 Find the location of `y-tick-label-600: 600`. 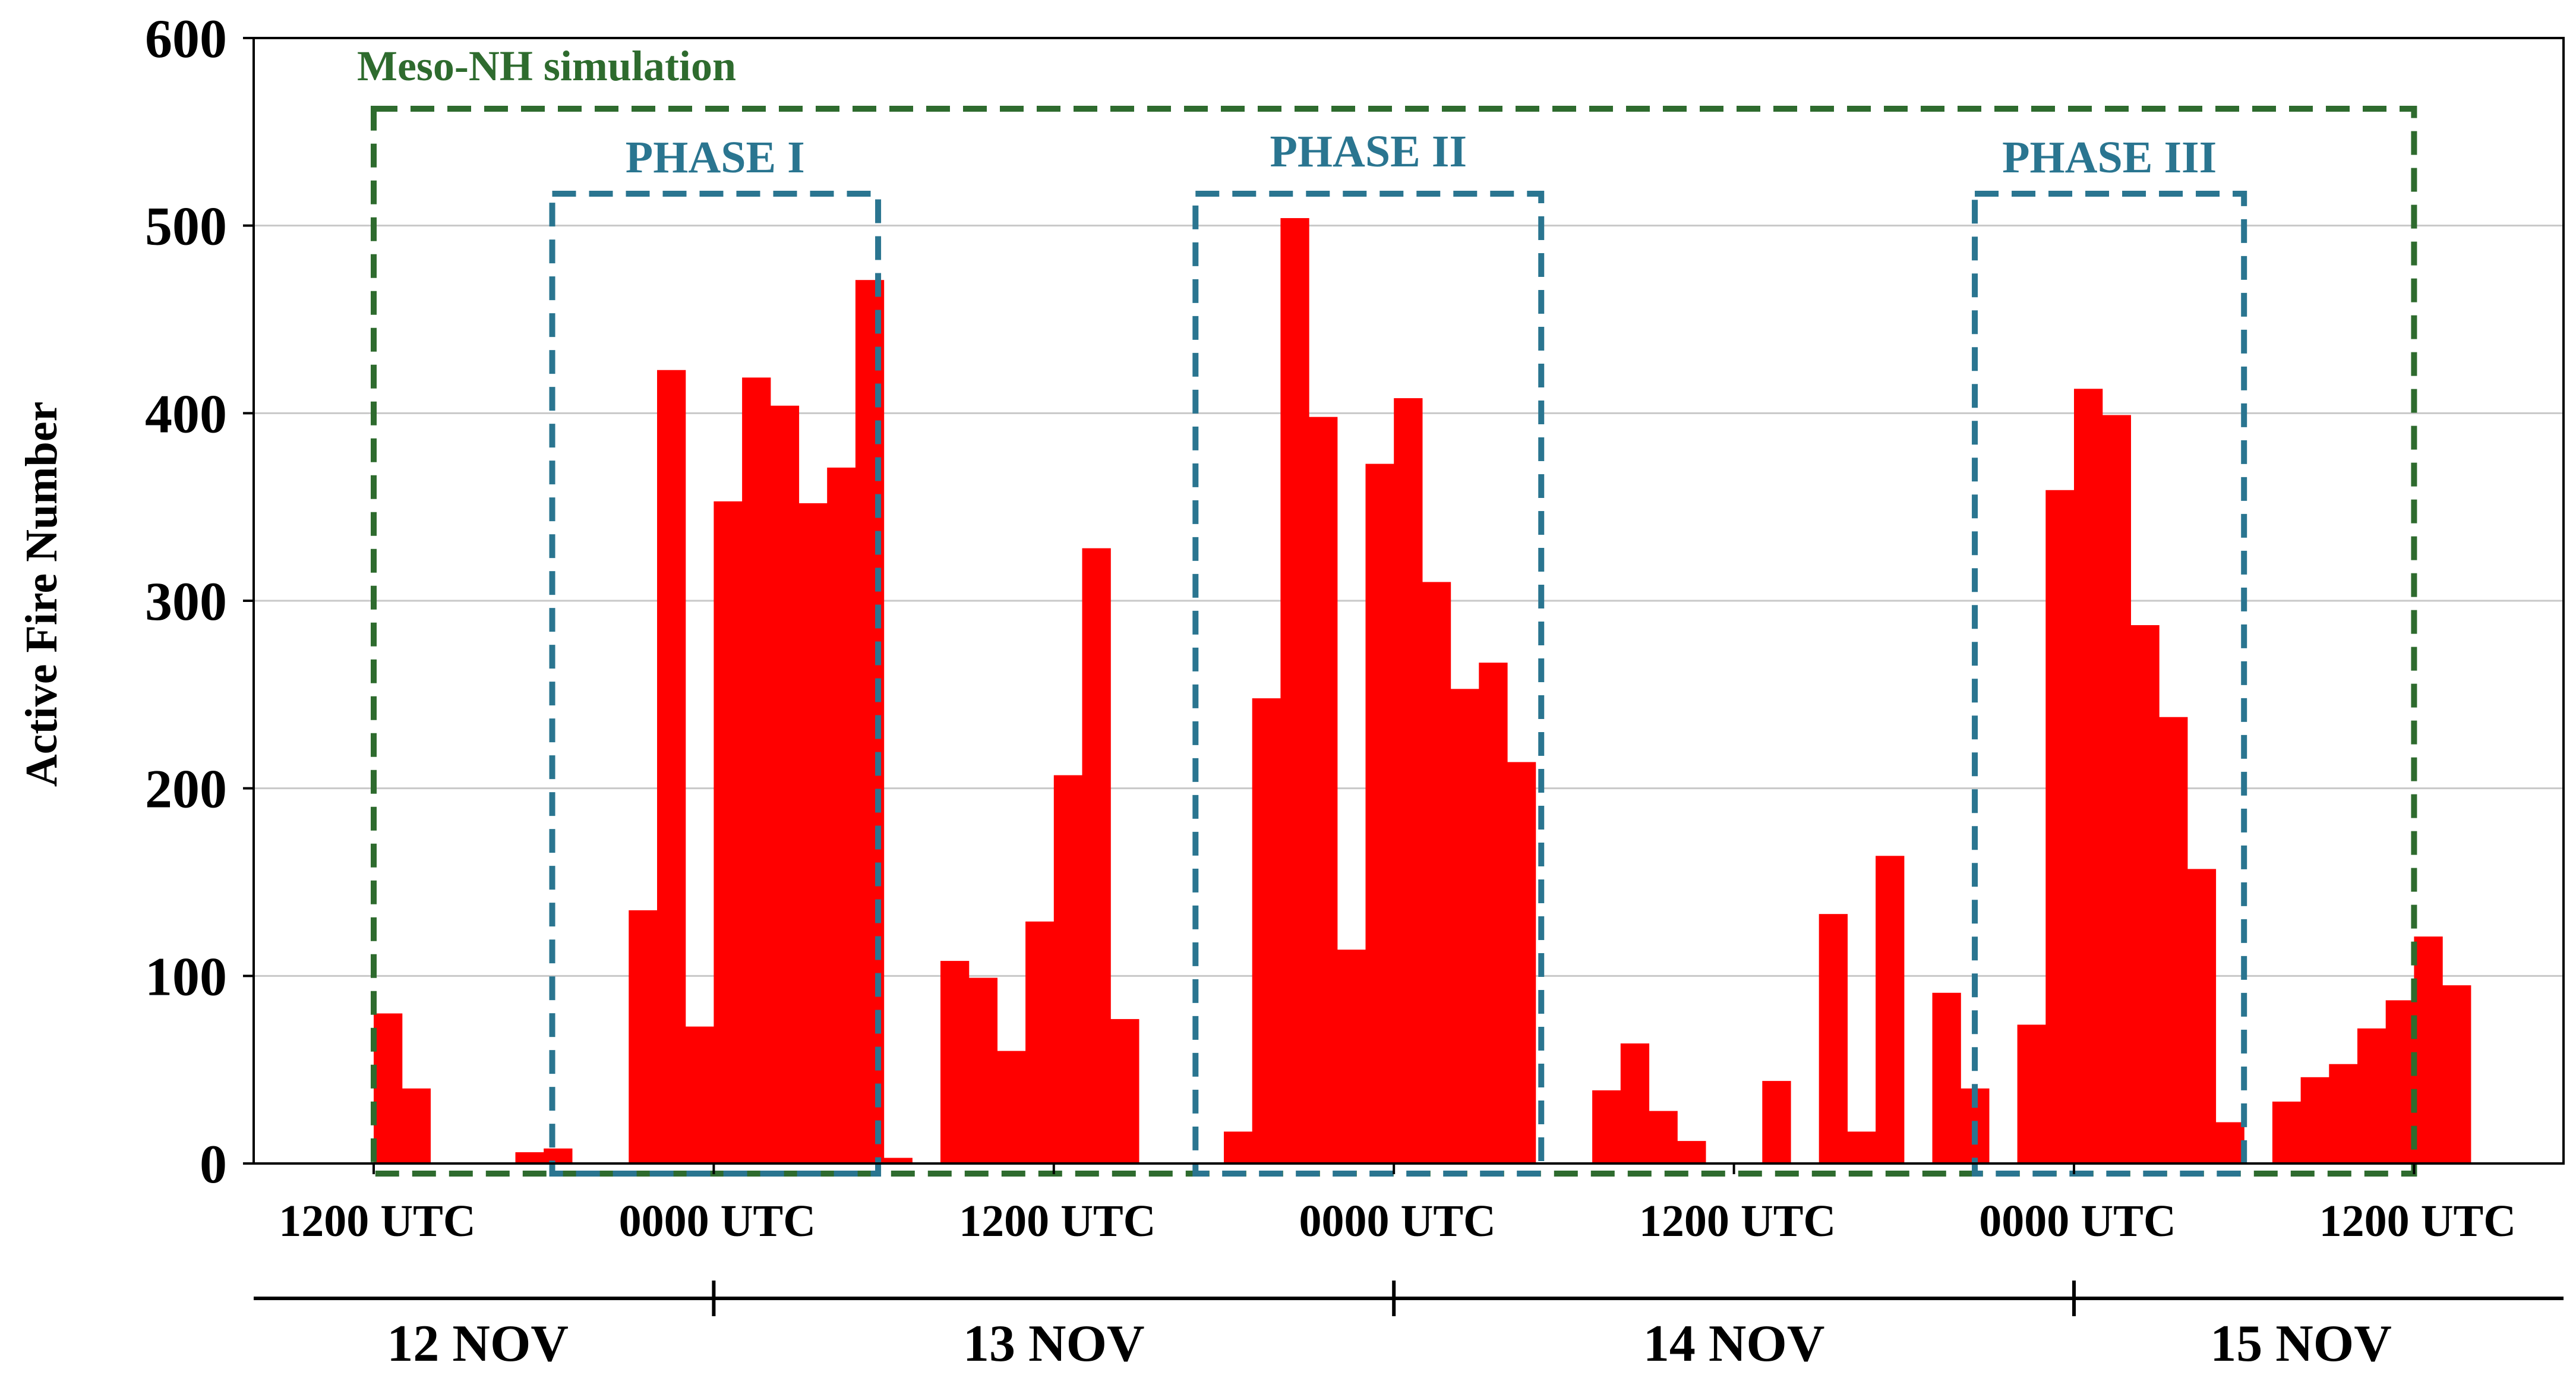

y-tick-label-600: 600 is located at coordinates (186, 39).